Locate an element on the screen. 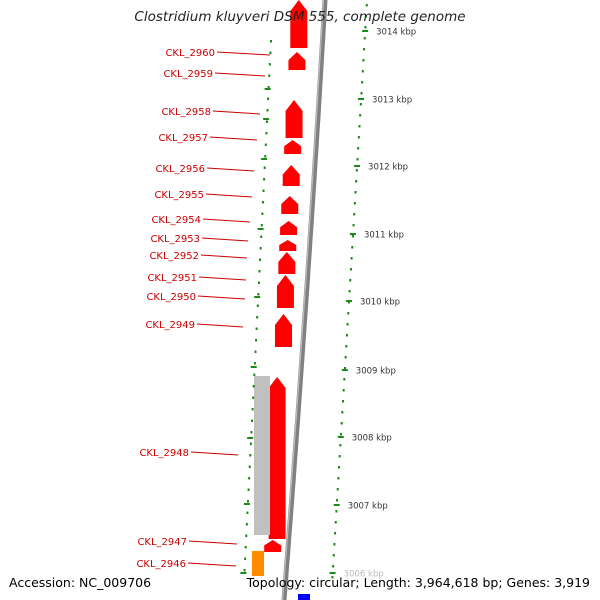 This screenshot has height=600, width=600. gene-label: CKL_2959 is located at coordinates (188, 74).